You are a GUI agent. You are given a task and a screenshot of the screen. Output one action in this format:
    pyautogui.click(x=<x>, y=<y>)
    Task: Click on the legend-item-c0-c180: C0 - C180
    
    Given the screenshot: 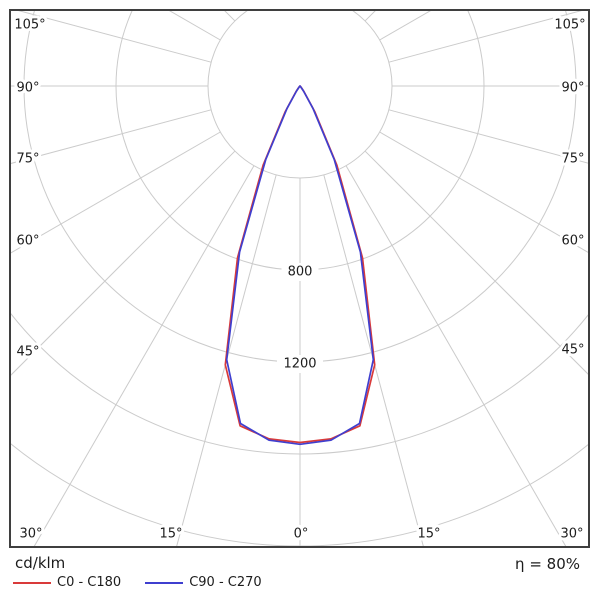 What is the action you would take?
    pyautogui.click(x=67, y=582)
    